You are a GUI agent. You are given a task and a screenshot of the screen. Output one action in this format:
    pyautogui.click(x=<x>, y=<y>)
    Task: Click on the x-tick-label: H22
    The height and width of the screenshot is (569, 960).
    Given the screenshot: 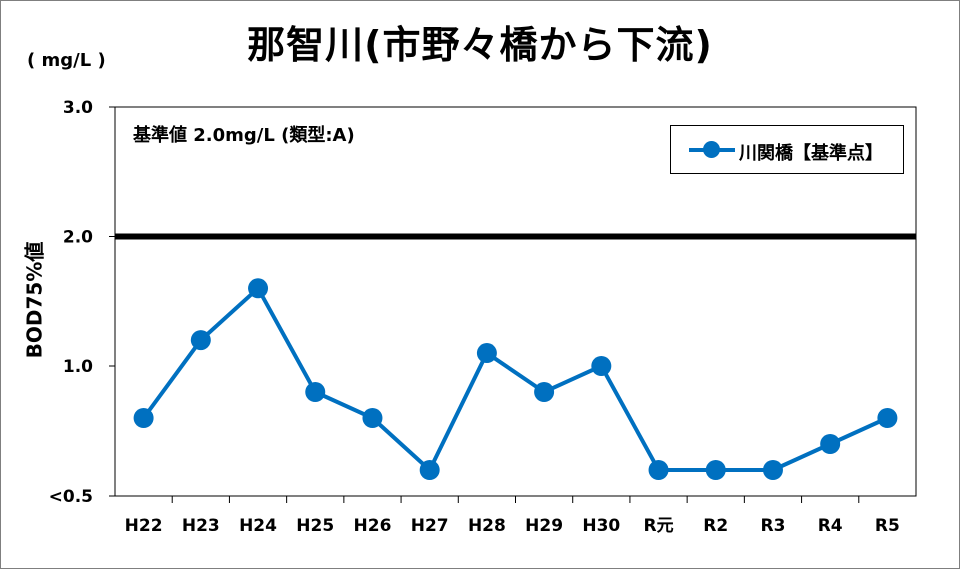 What is the action you would take?
    pyautogui.click(x=144, y=526)
    